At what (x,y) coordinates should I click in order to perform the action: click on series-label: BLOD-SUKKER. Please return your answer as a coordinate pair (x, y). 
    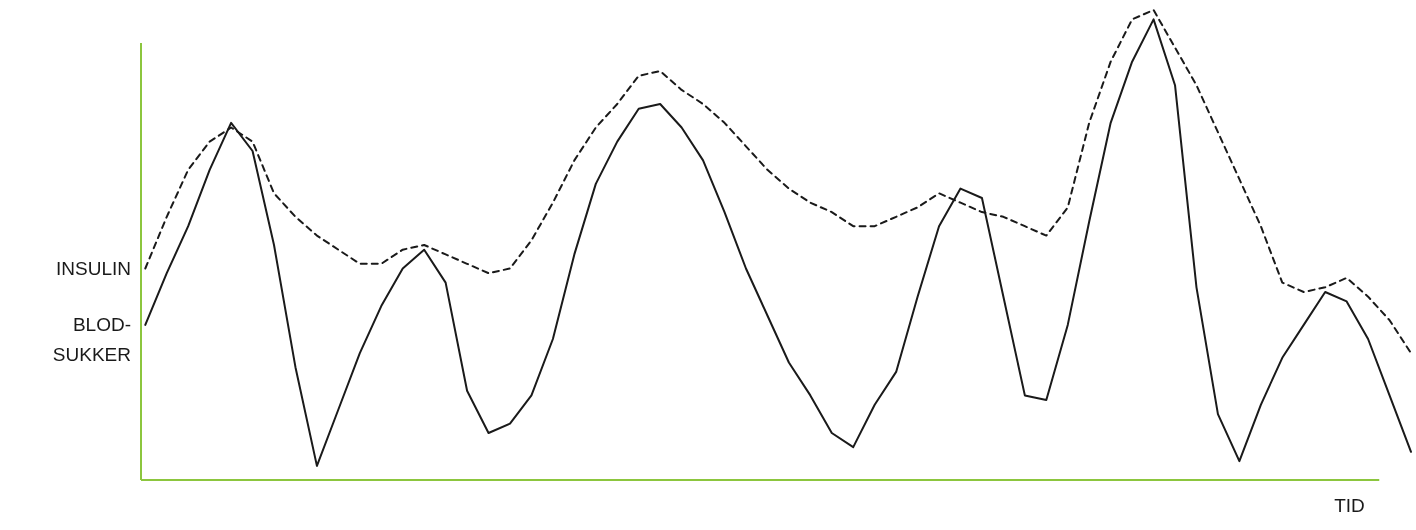
    Looking at the image, I should click on (91, 339).